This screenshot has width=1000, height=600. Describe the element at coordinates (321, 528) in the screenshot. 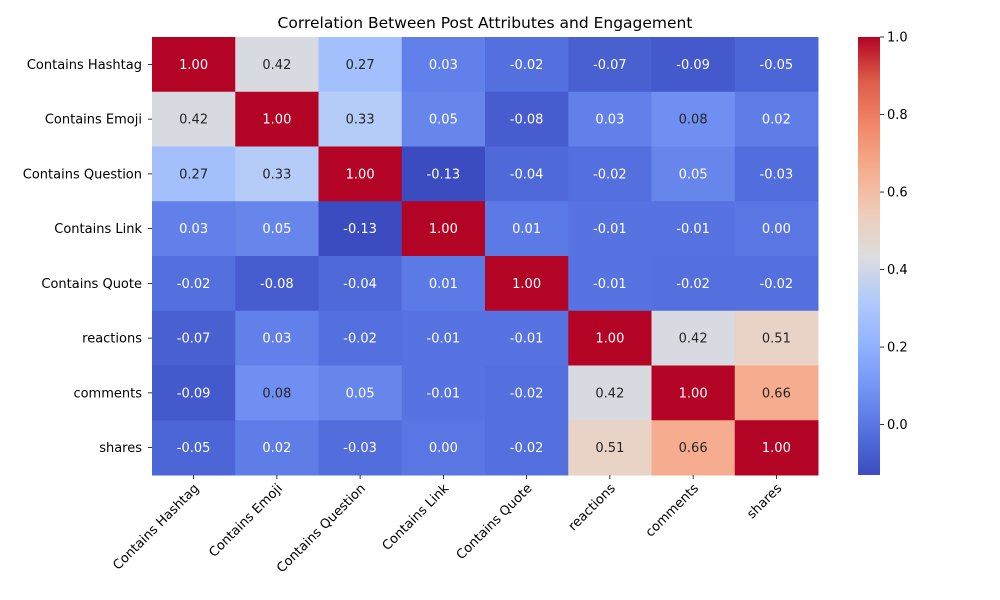

I see `column-label: Contains Question` at that location.